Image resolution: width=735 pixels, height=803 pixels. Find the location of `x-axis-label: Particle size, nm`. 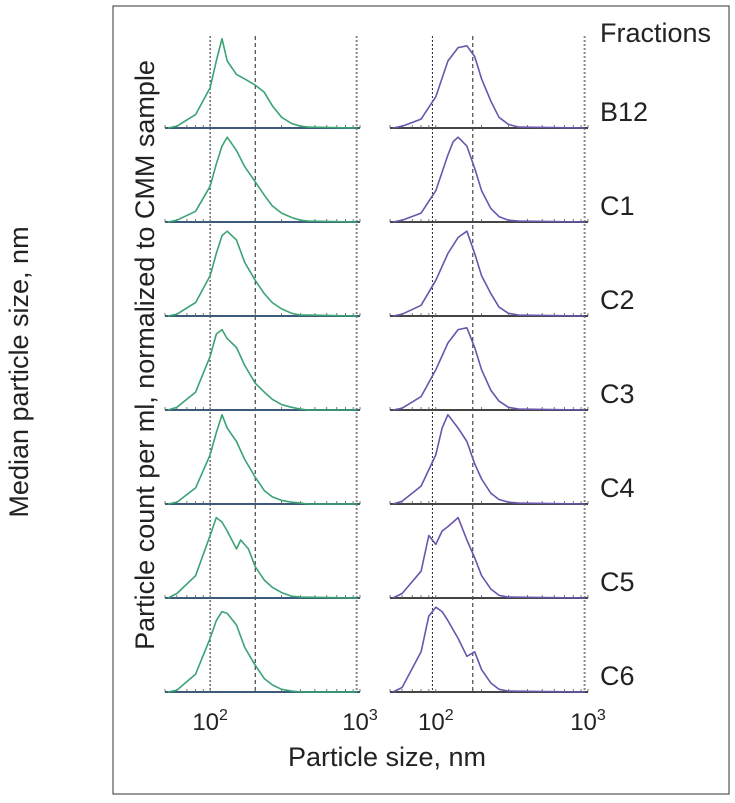

x-axis-label: Particle size, nm is located at coordinates (387, 757).